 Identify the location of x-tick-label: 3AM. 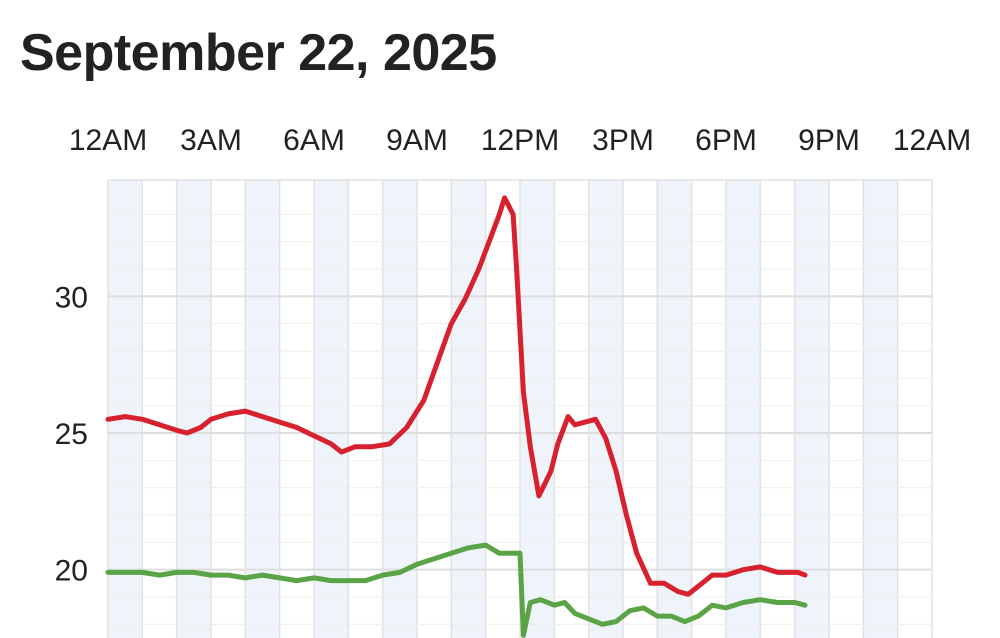
(211, 140).